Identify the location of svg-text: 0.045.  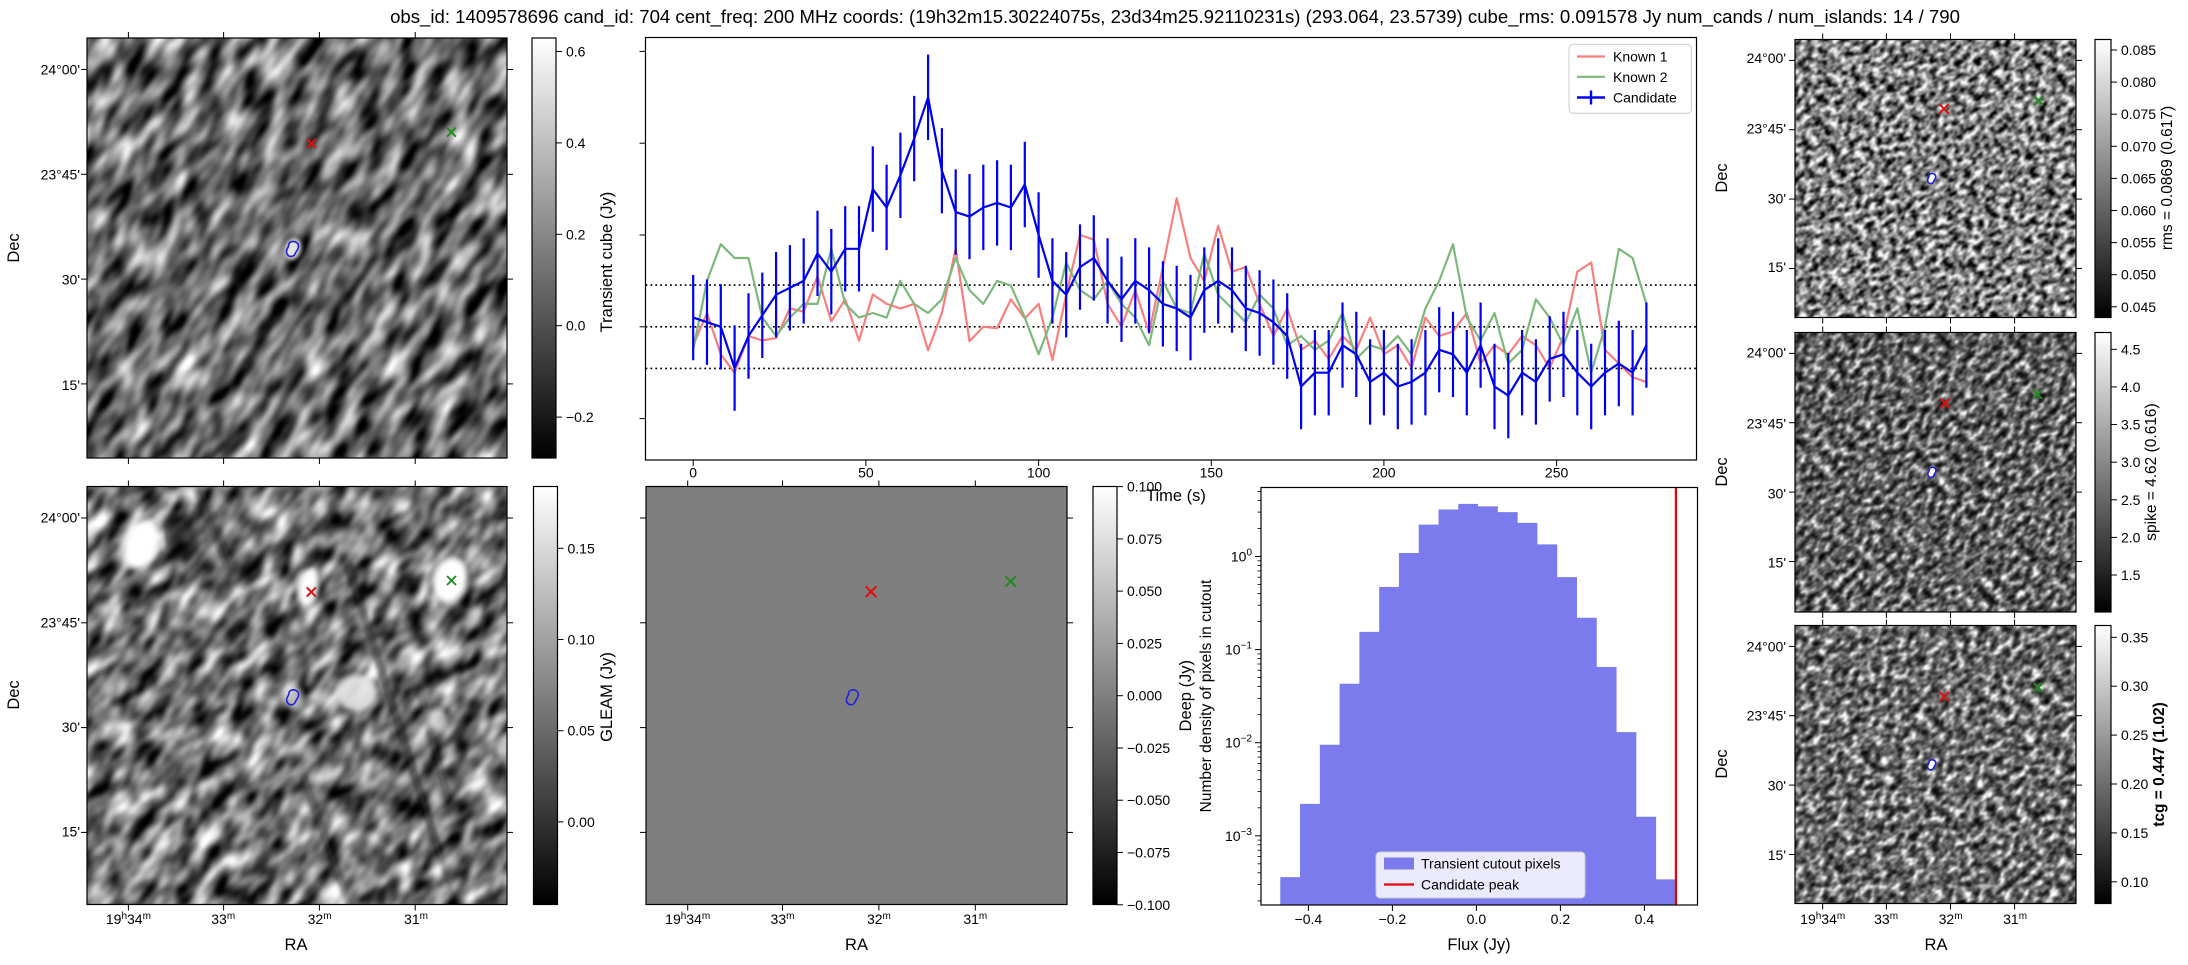
(2138, 307).